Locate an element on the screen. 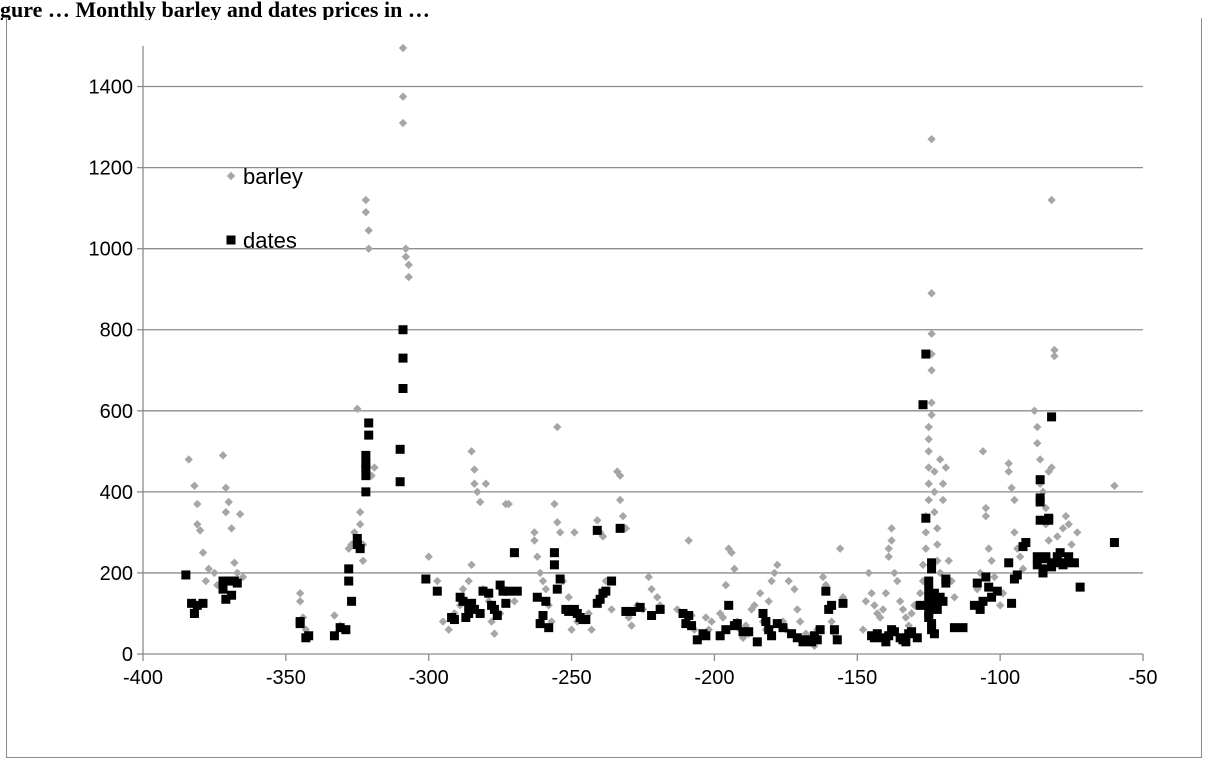 This screenshot has width=1205, height=762. legend-label-dates: dates is located at coordinates (270, 240).